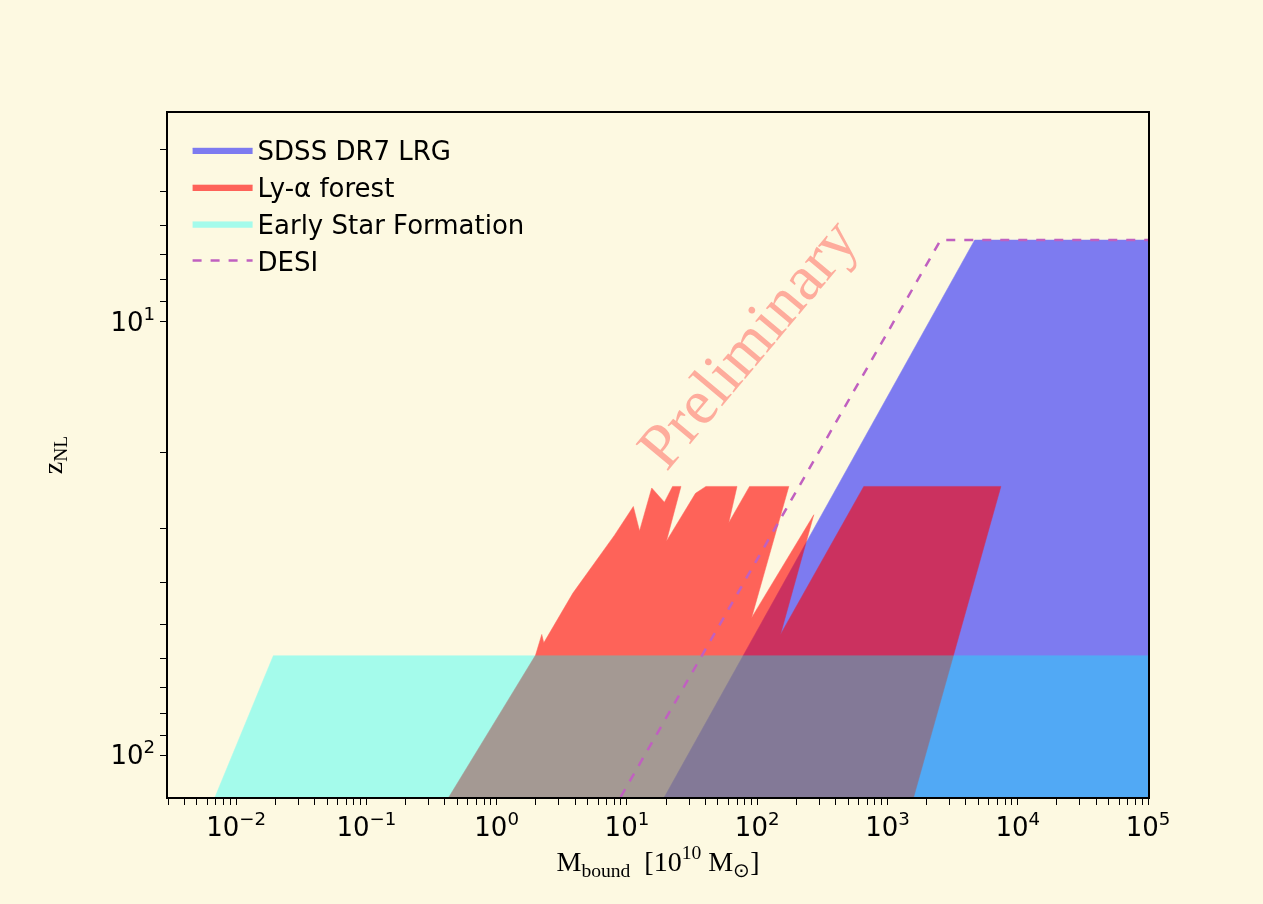 This screenshot has height=904, width=1263. I want to click on x-tick-label: 10$^{2}$, so click(757, 825).